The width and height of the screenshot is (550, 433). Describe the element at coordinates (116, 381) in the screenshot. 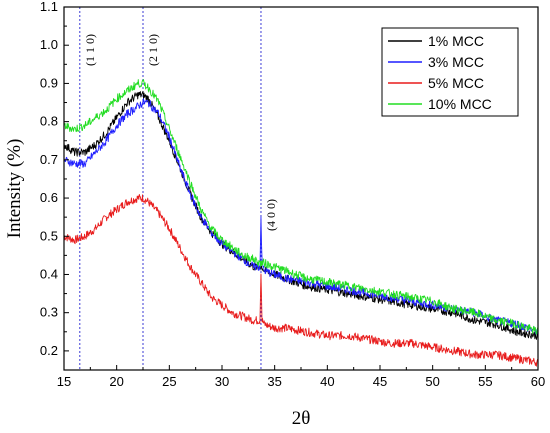

I see `x-tick-label: 20` at that location.